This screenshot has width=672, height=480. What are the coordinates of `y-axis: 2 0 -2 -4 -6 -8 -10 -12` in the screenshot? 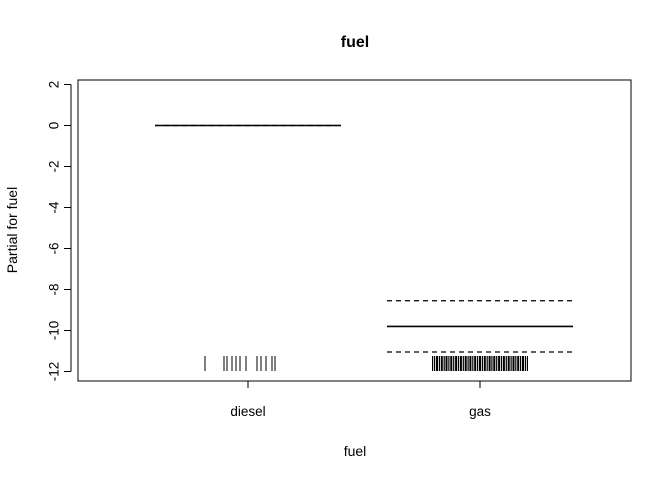 It's located at (59, 231).